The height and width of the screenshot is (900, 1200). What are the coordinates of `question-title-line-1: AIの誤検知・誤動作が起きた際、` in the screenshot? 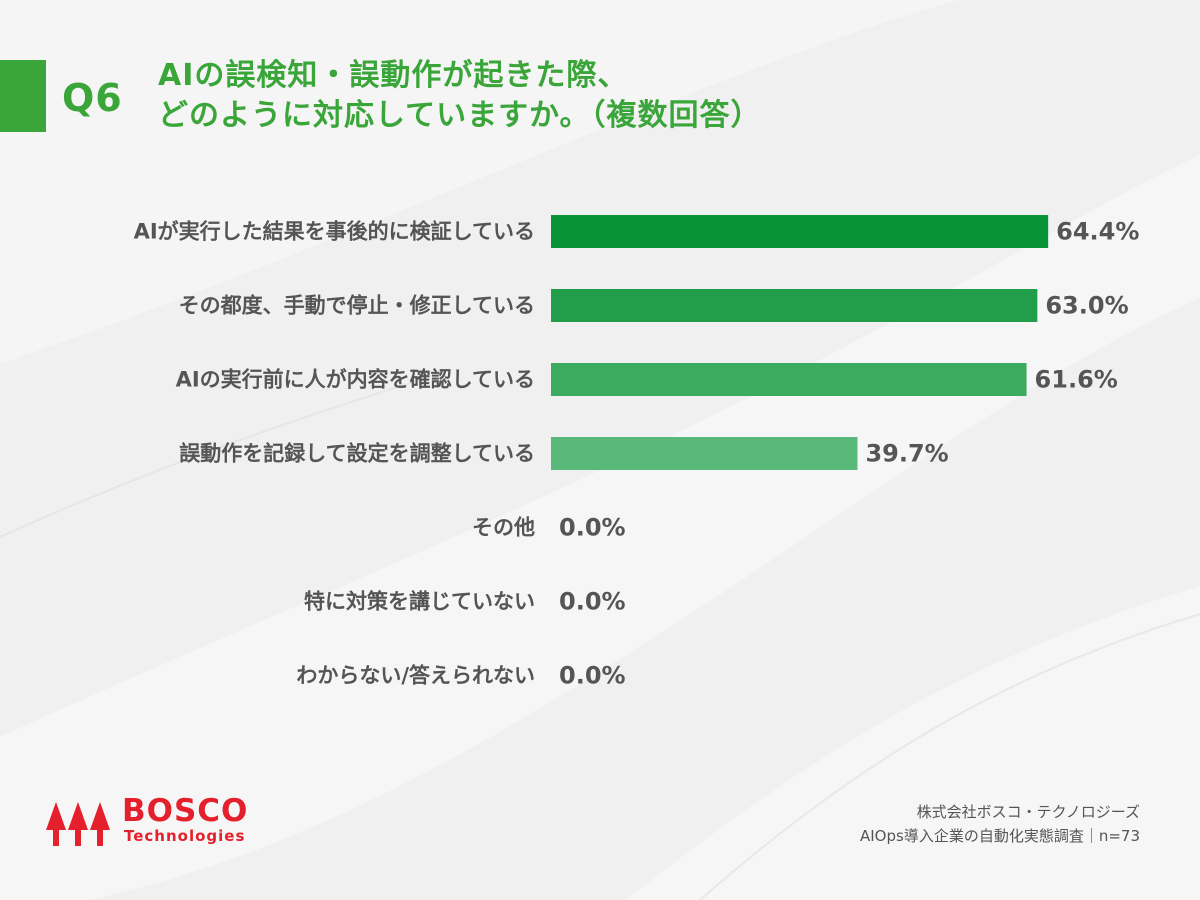 It's located at (393, 75).